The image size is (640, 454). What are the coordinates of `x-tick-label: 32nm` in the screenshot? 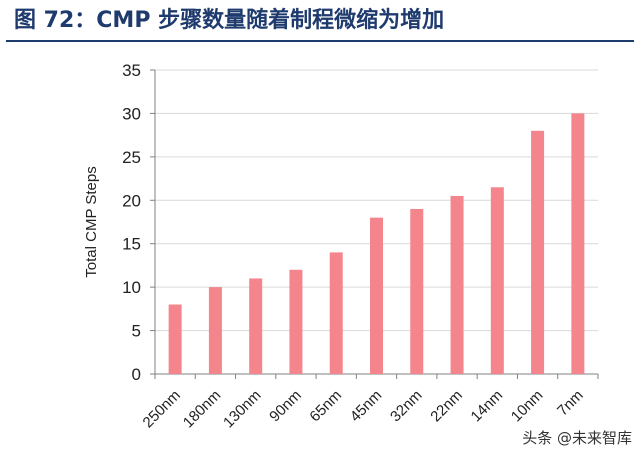 It's located at (406, 406).